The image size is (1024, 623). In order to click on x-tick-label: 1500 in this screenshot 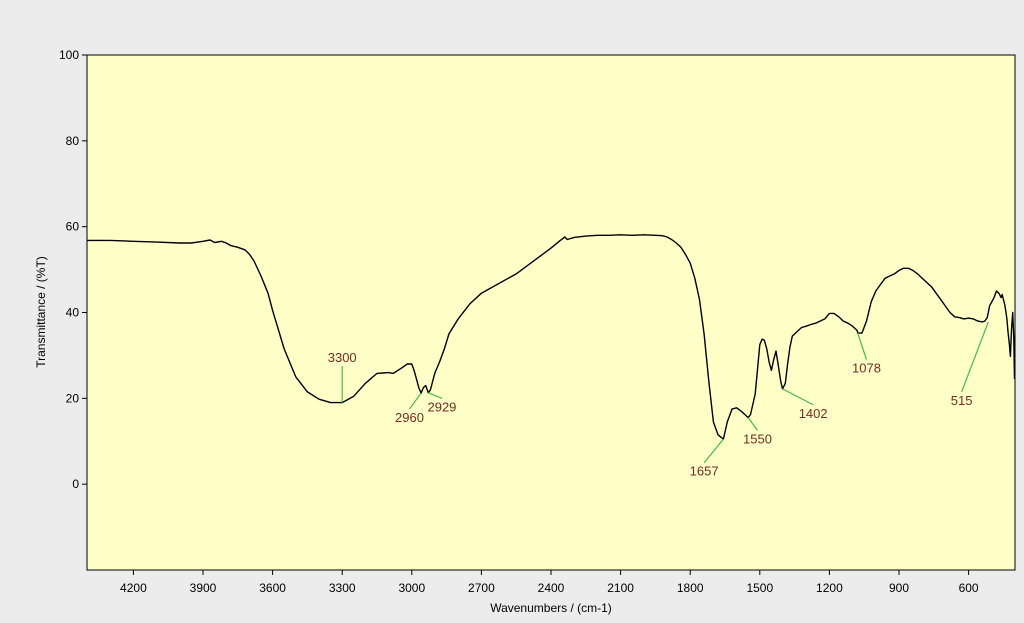, I will do `click(759, 588)`.